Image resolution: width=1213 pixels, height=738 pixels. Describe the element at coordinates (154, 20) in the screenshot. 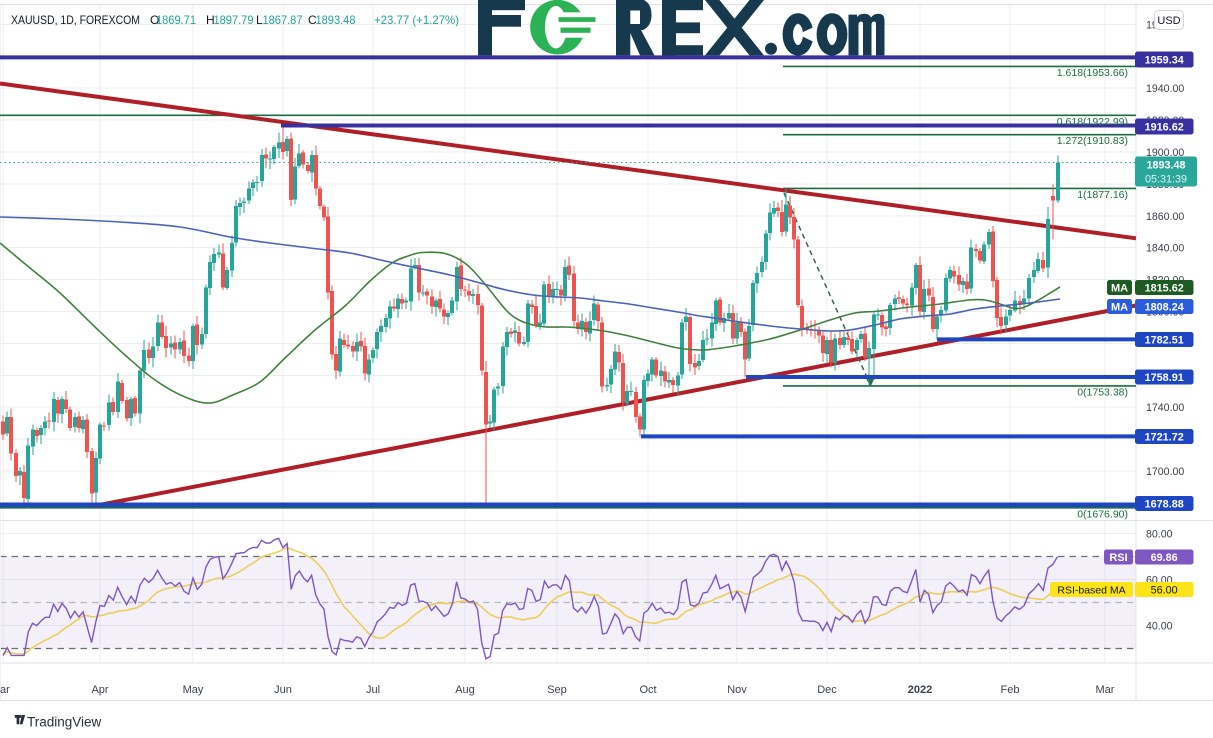

I see `svg-text: O` at that location.